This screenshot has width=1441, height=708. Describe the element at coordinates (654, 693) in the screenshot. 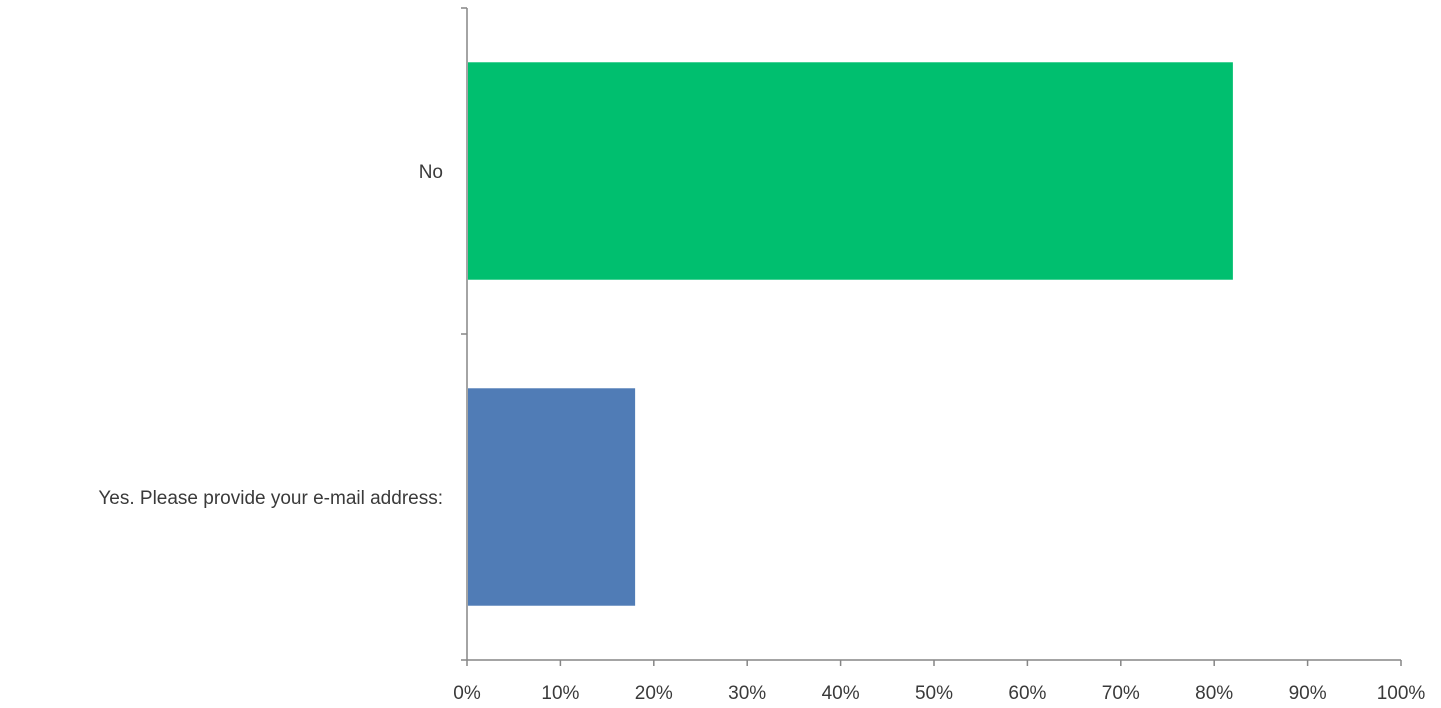

I see `x-tick-label: 20%` at that location.